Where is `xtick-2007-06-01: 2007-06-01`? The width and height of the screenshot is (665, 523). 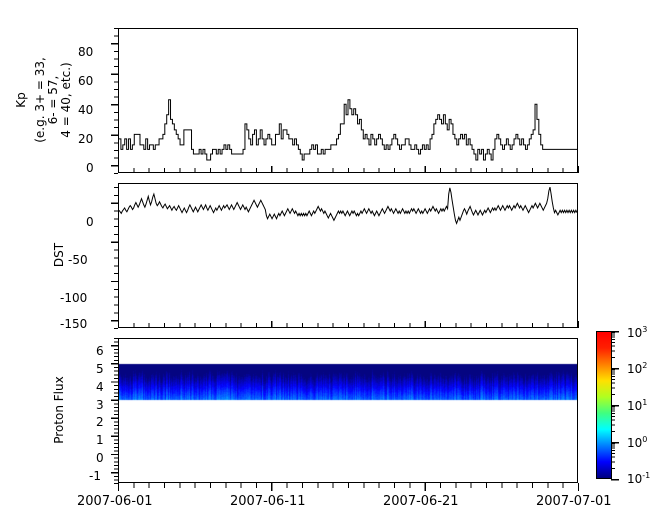 xtick-2007-06-01: 2007-06-01 is located at coordinates (115, 501).